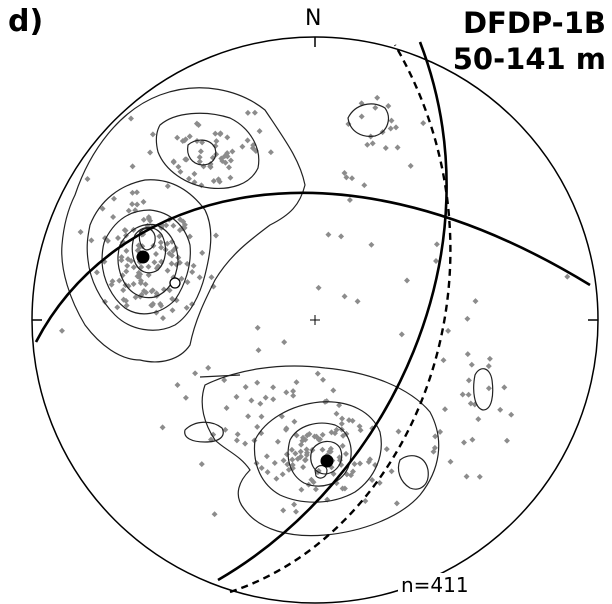 This screenshot has width=612, height=604. Describe the element at coordinates (220, 376) in the screenshot. I see `contour-w-line` at that location.